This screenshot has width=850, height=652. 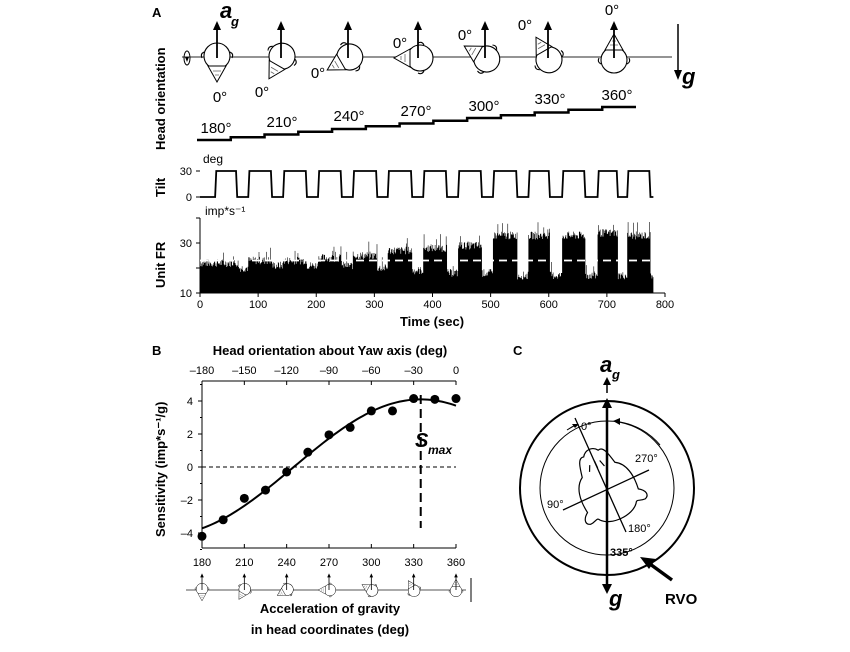 What do you see at coordinates (187, 501) in the screenshot?
I see `b-ytick--2: –2` at bounding box center [187, 501].